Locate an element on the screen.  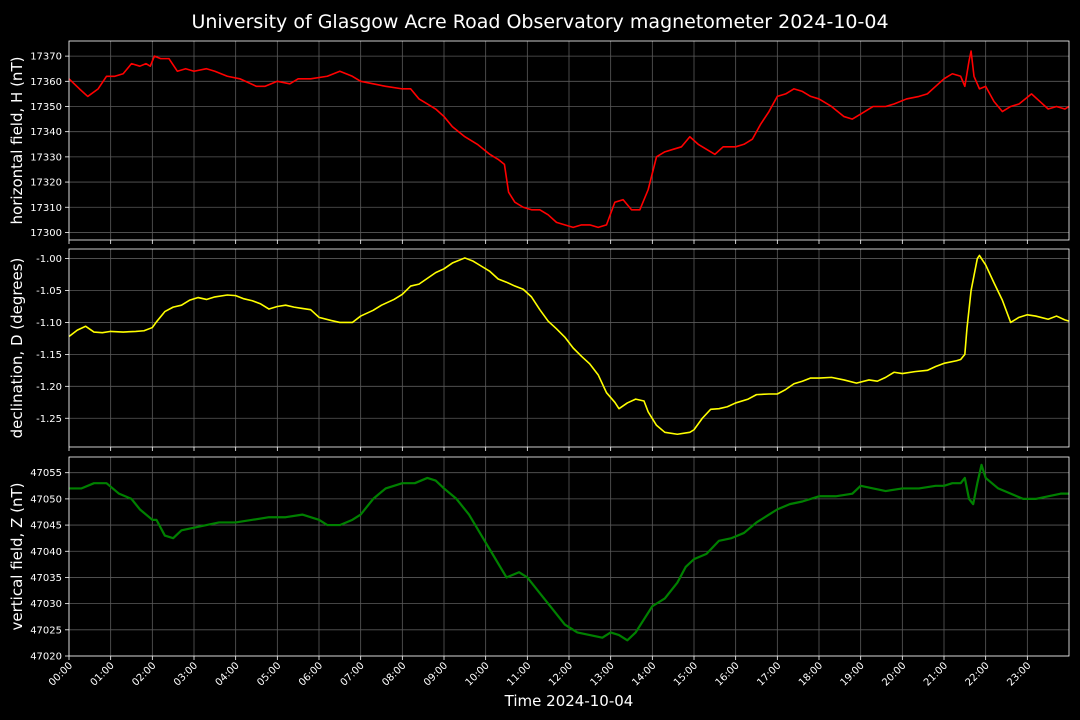
x-axis-title: Time 2024-10-04 is located at coordinates (569, 701).